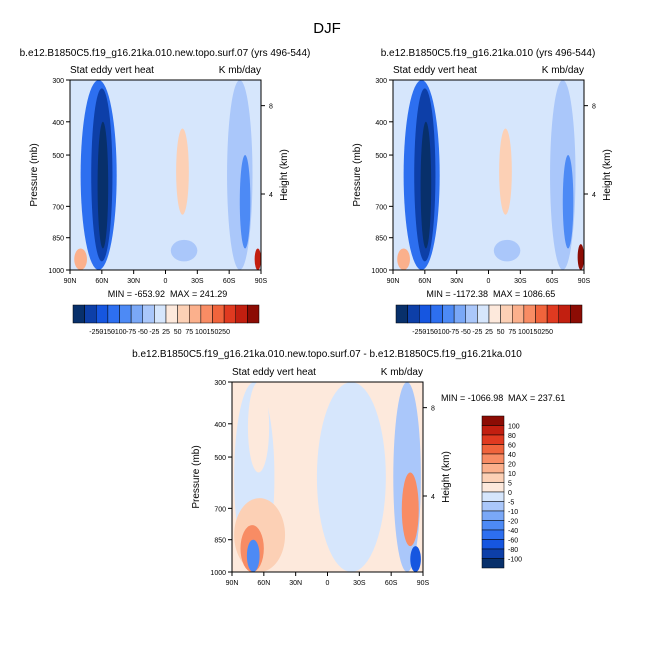 Image resolution: width=654 pixels, height=654 pixels. Describe the element at coordinates (513, 541) in the screenshot. I see `colorbar-label: -60` at that location.